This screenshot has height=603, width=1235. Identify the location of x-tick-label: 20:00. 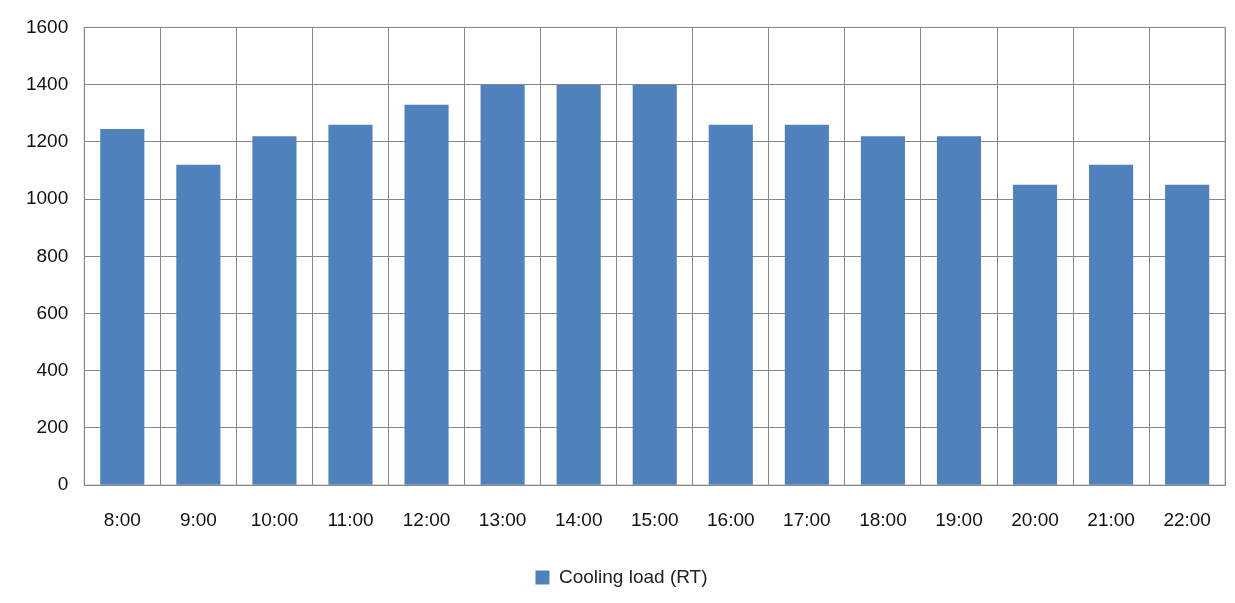
(1035, 519).